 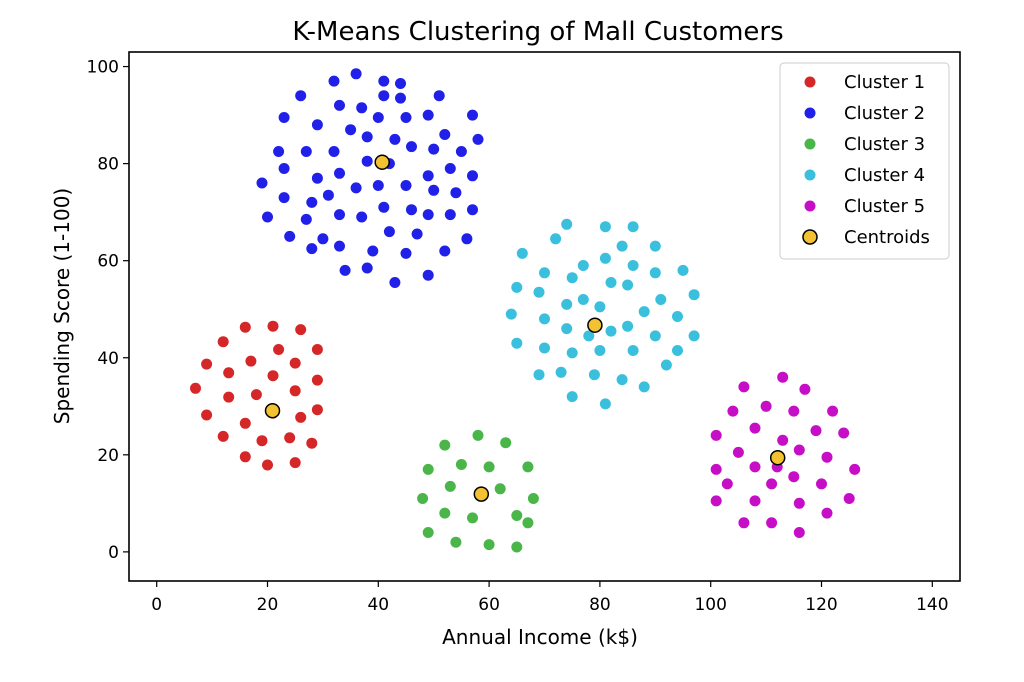 What do you see at coordinates (932, 605) in the screenshot?
I see `x-tick-label: 140` at bounding box center [932, 605].